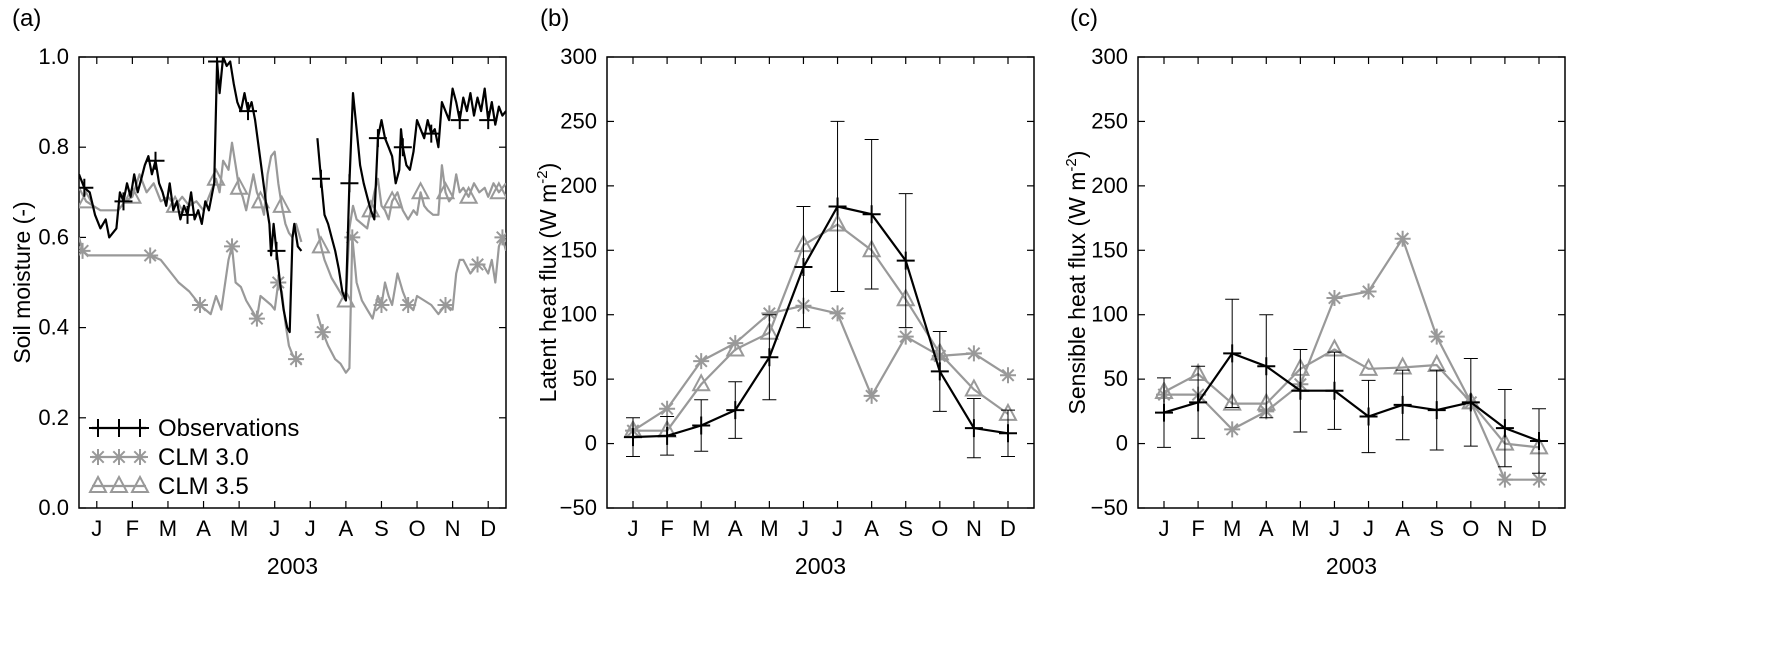 Image resolution: width=1773 pixels, height=648 pixels. I want to click on y-axis-label-text: Sensible heat flux (W m, so click(1077, 293).